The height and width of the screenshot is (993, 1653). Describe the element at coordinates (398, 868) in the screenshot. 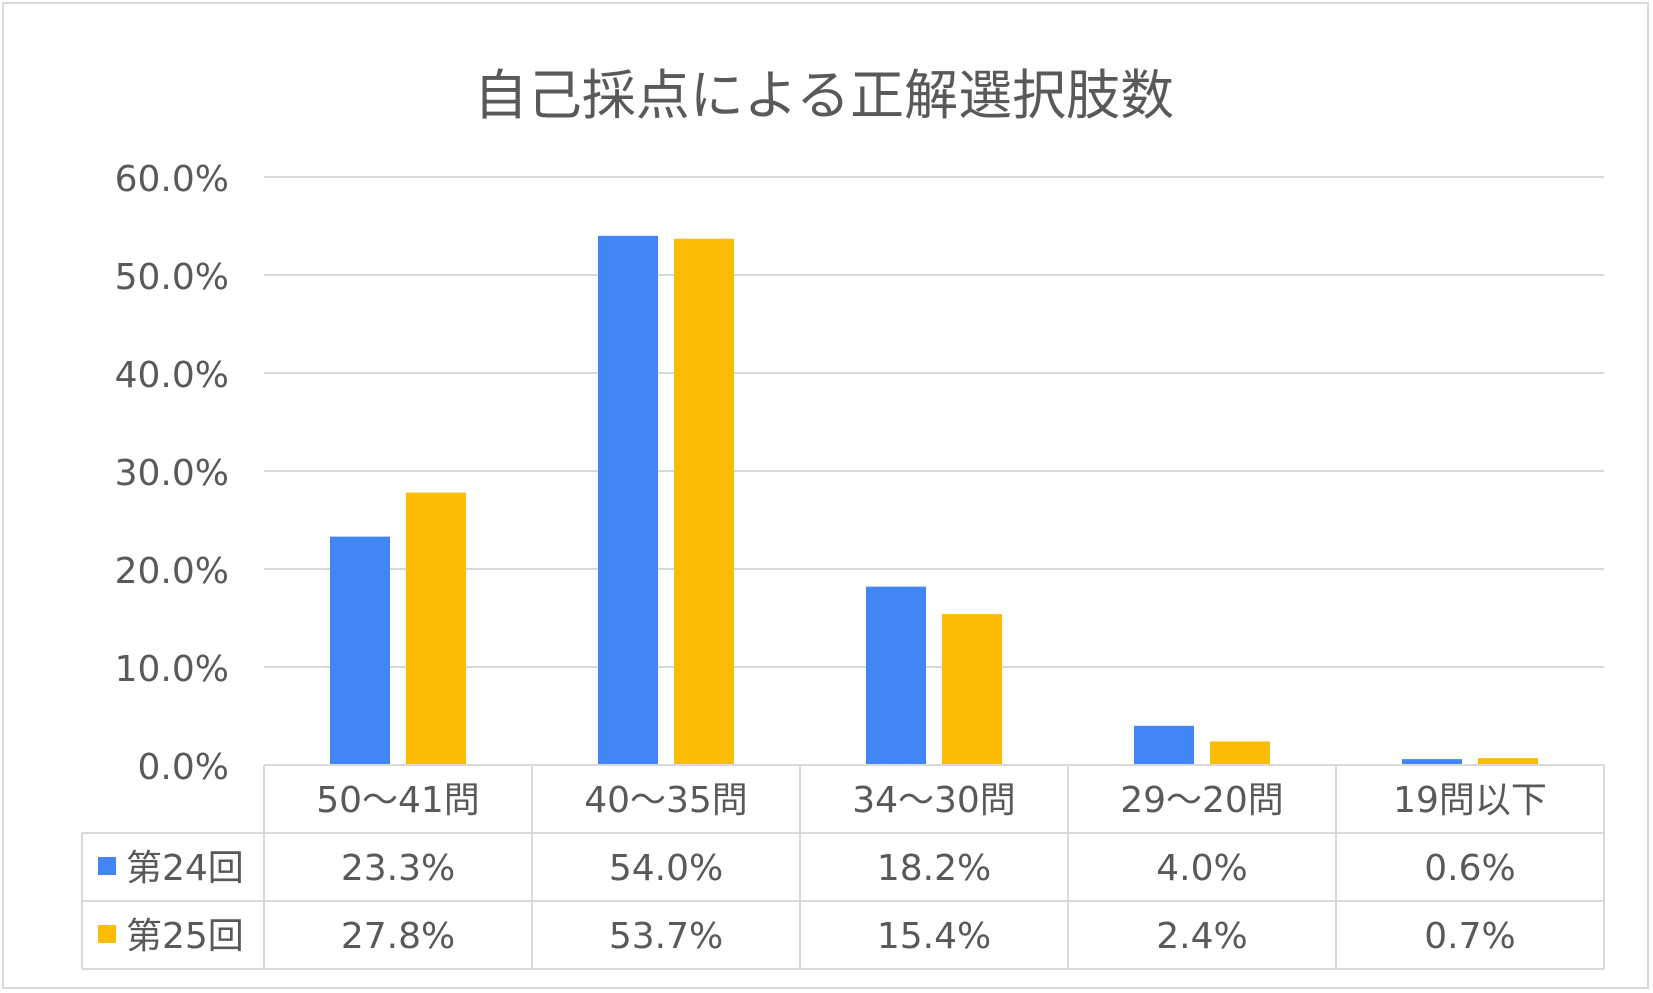

I see `data-label: 23.3%` at that location.